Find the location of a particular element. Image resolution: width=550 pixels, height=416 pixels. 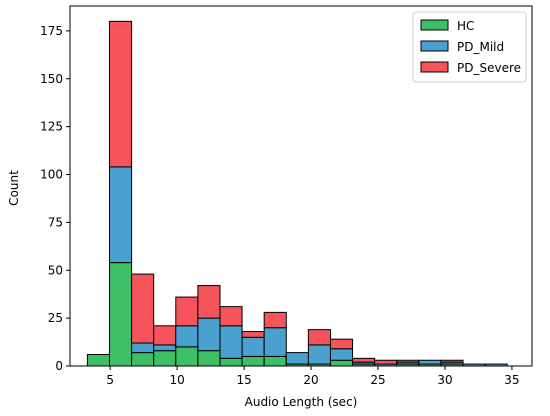

legend-label-pd-severe: PD_Severe is located at coordinates (489, 68).